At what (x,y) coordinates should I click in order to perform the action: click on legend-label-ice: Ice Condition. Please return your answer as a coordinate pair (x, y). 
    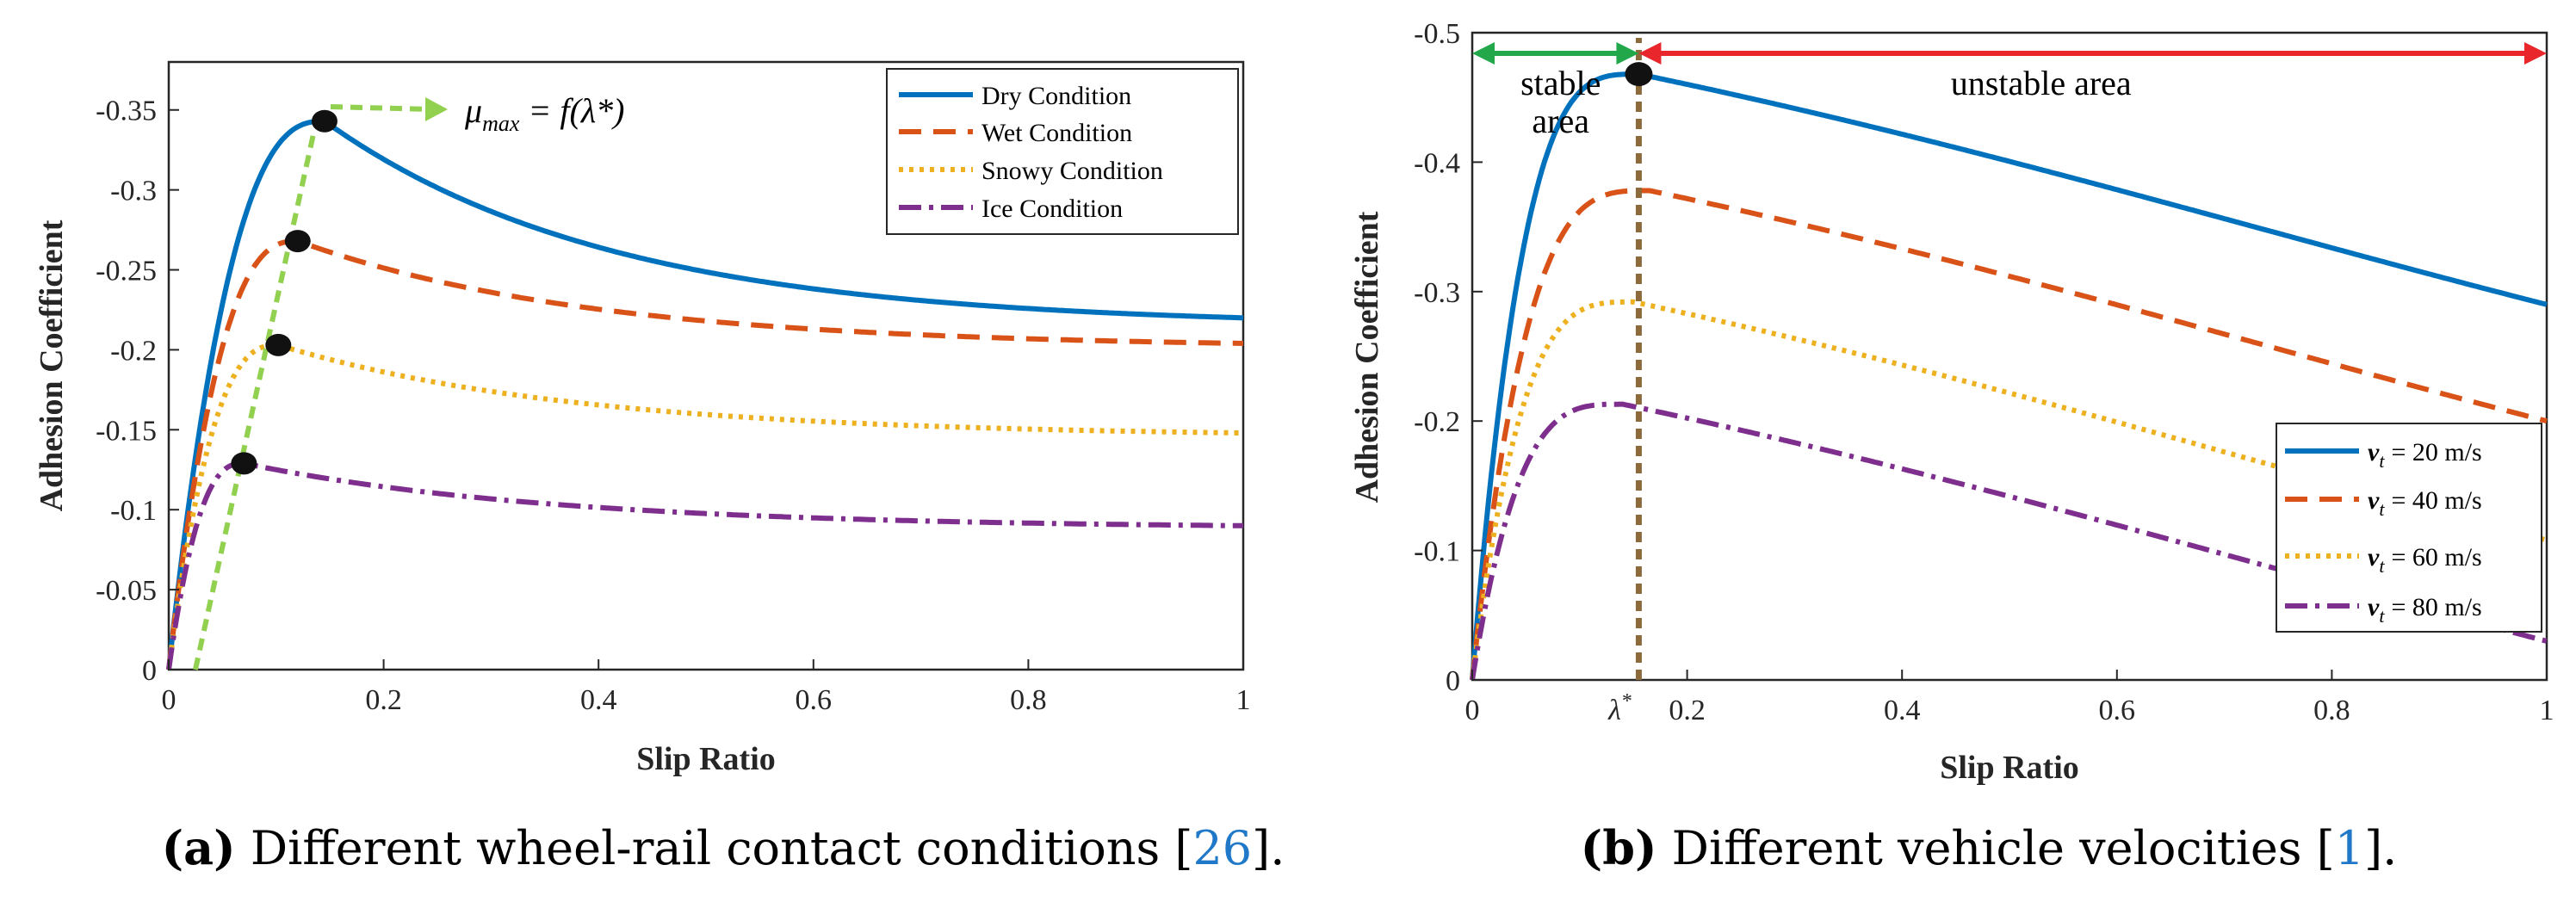
    Looking at the image, I should click on (1052, 209).